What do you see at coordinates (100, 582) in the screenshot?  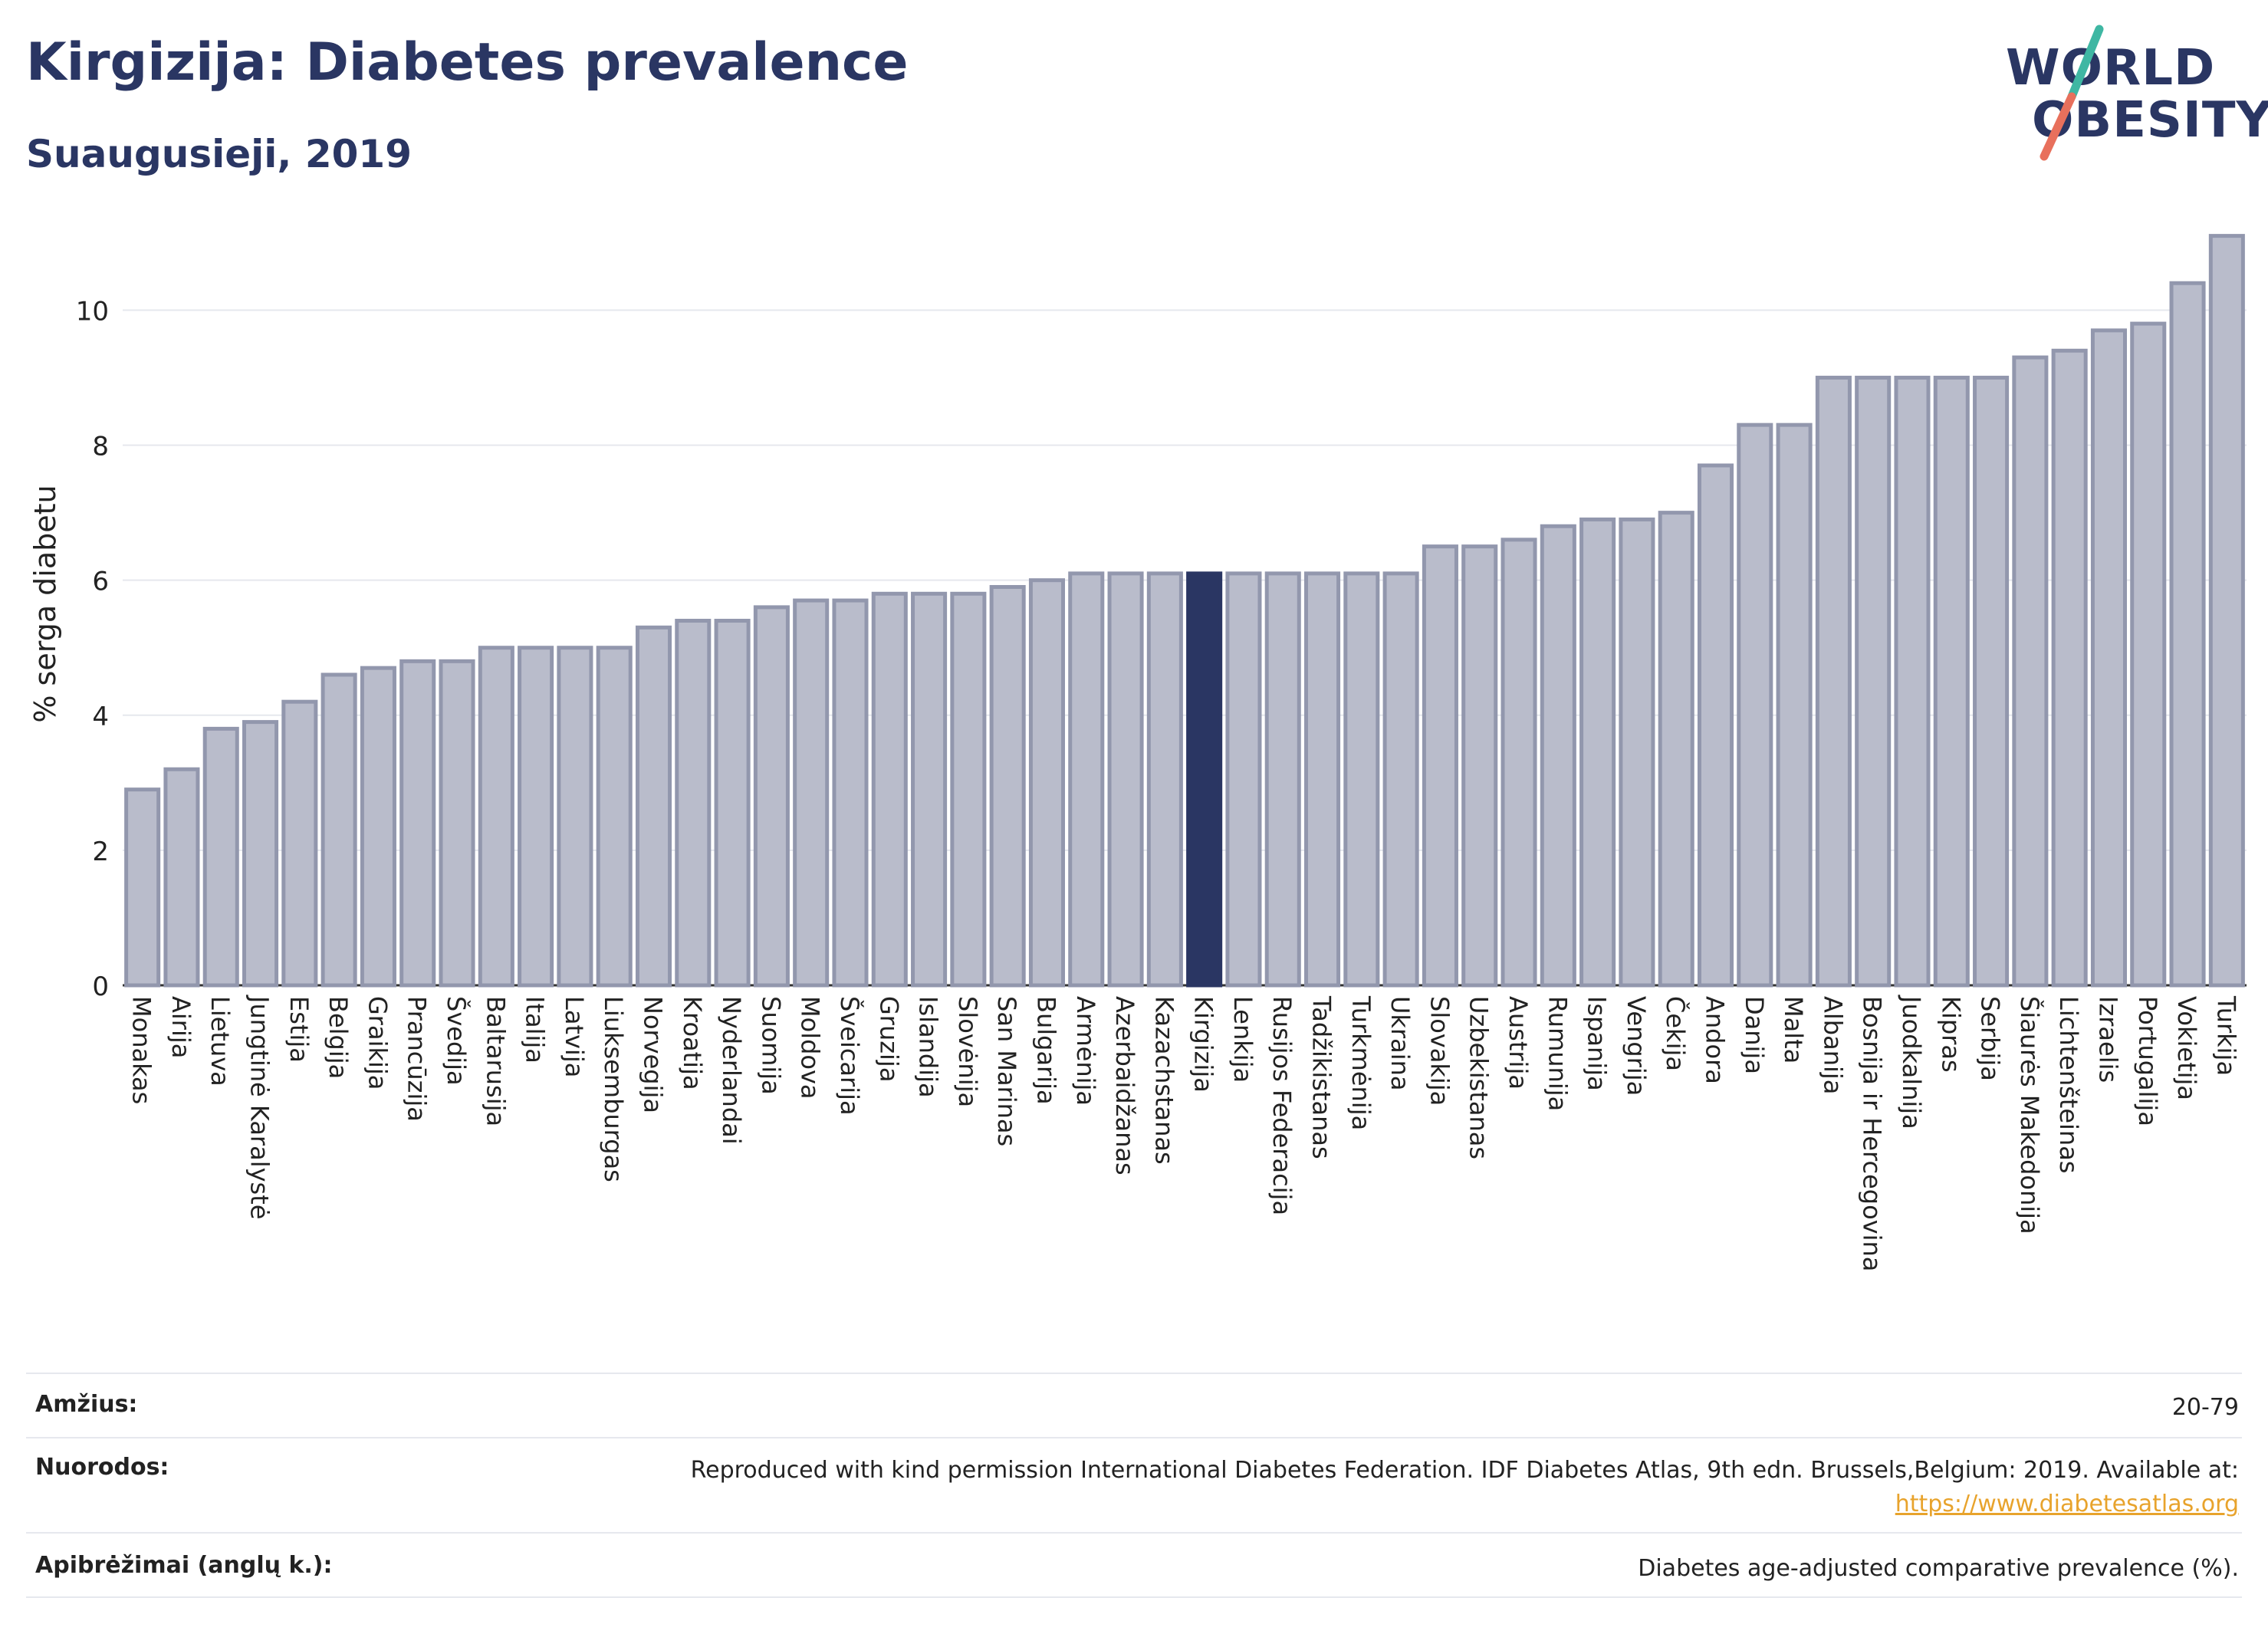 I see `y-tick-label: 6` at bounding box center [100, 582].